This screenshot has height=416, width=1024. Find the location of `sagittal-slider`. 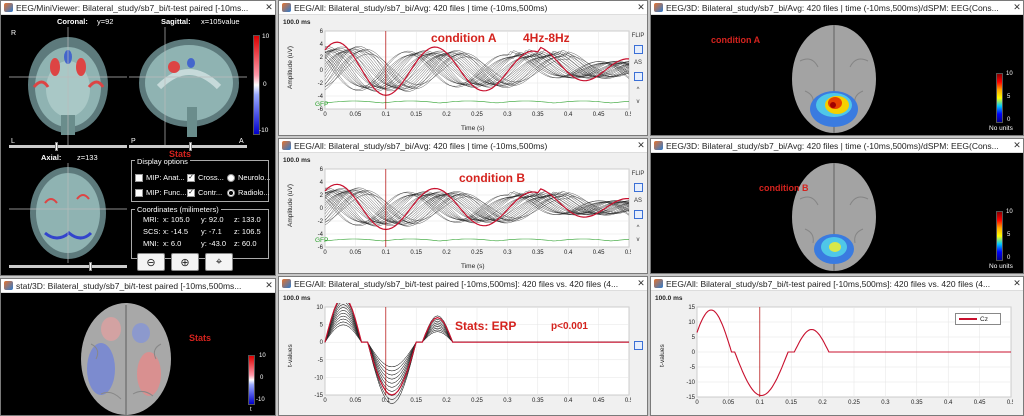

sagittal-slider is located at coordinates (188, 146).